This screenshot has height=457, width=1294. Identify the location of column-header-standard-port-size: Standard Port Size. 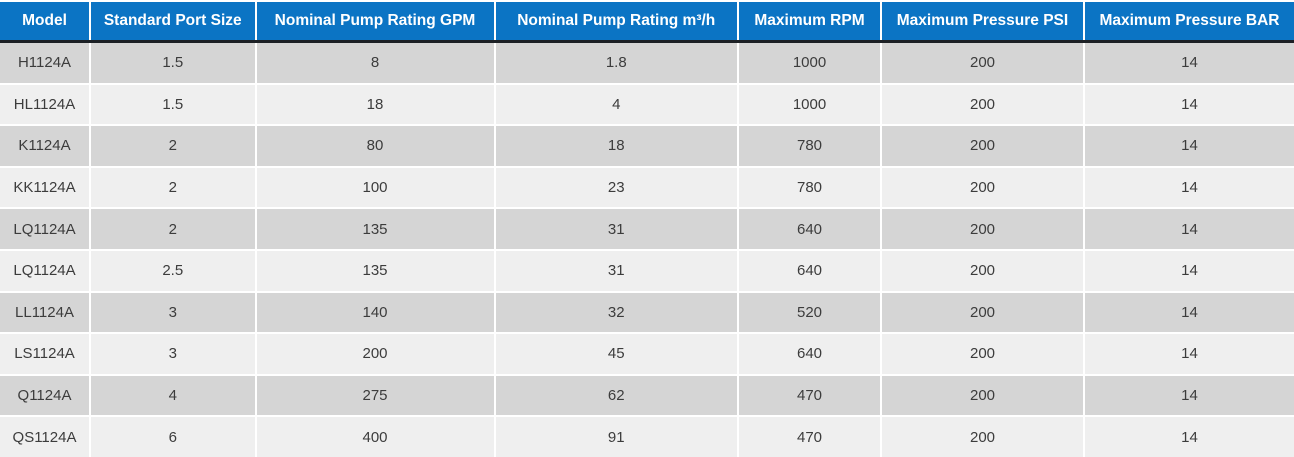
(173, 21).